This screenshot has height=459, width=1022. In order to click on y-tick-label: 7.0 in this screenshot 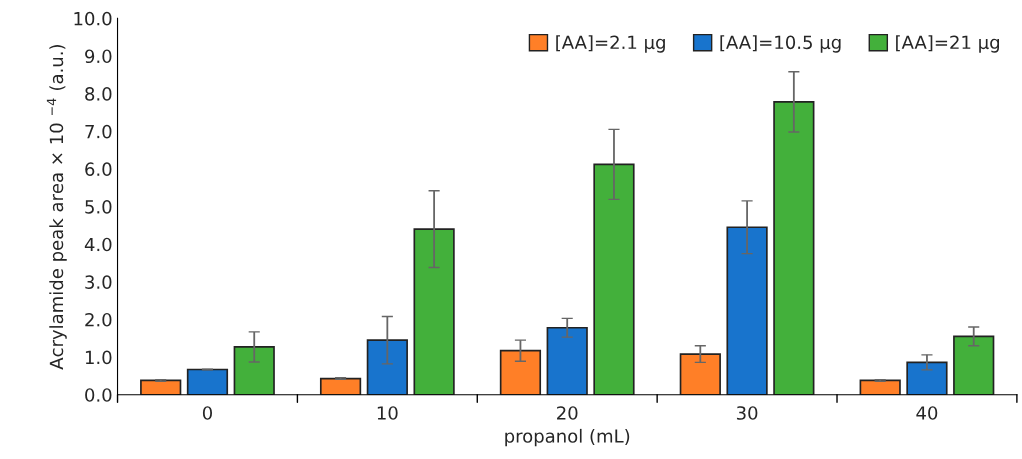, I will do `click(98, 131)`.